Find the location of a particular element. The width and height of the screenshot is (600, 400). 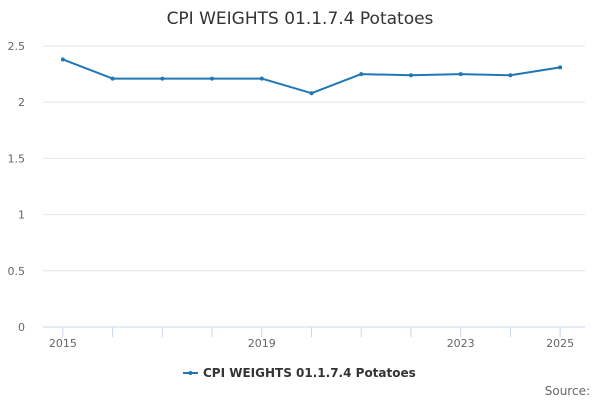

y-axis-ticks: 0 0.5 1 1.5 2 2.5 is located at coordinates (17, 187).